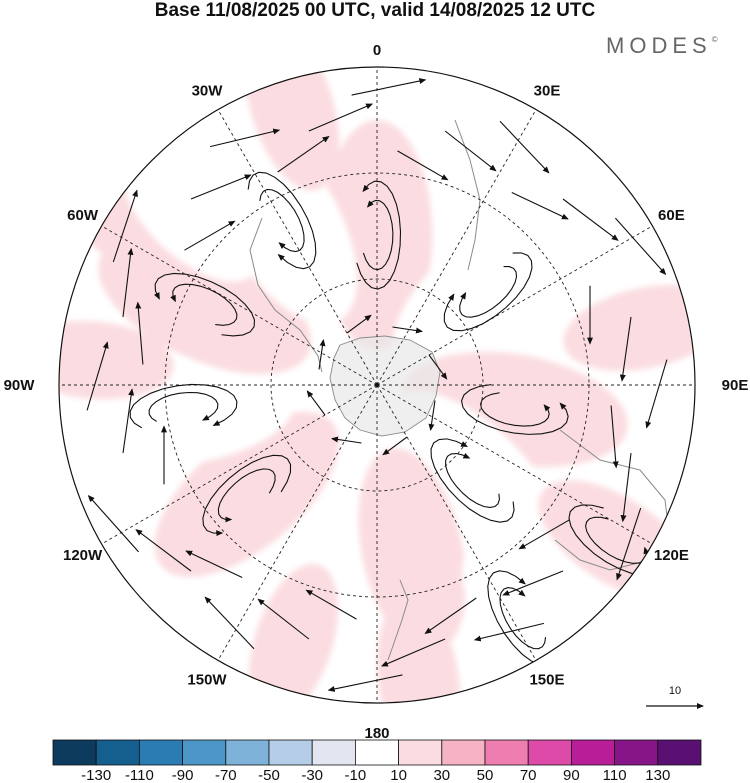  Describe the element at coordinates (441, 775) in the screenshot. I see `colorbar-tick-label: 30` at that location.